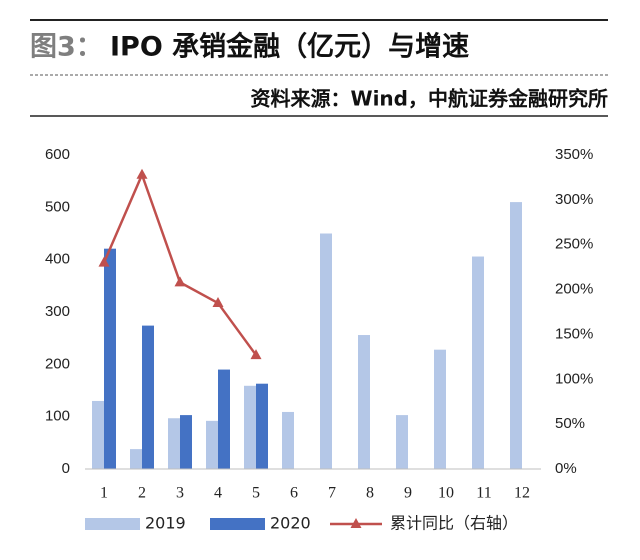 The image size is (640, 560). What do you see at coordinates (574, 378) in the screenshot?
I see `y2-tick-label: 100%` at bounding box center [574, 378].